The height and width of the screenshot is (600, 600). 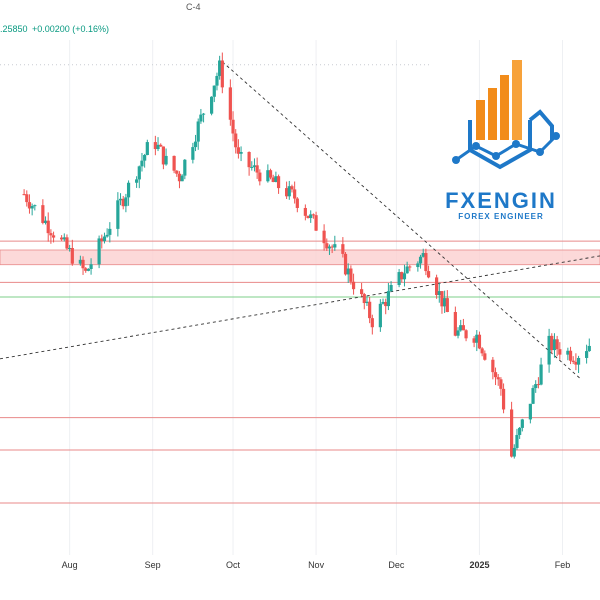 I want to click on x-axis: Aug Sep Oct Nov Dec 2025 Feb, so click(x=316, y=565).